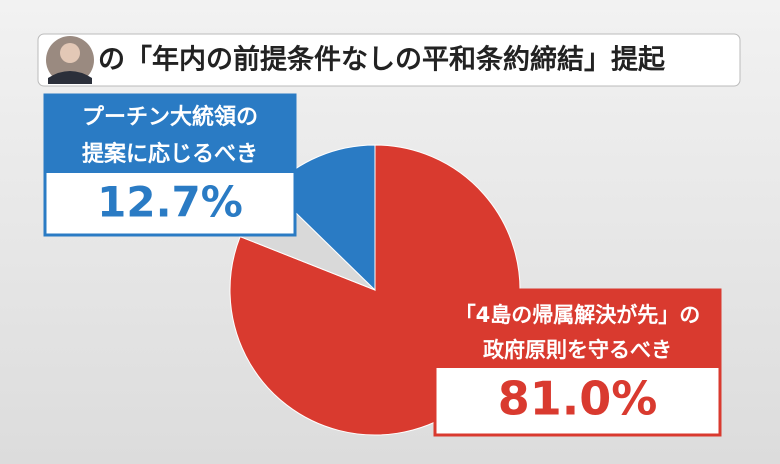 The image size is (780, 464). Describe the element at coordinates (578, 399) in the screenshot. I see `value-label: 81.0%` at that location.